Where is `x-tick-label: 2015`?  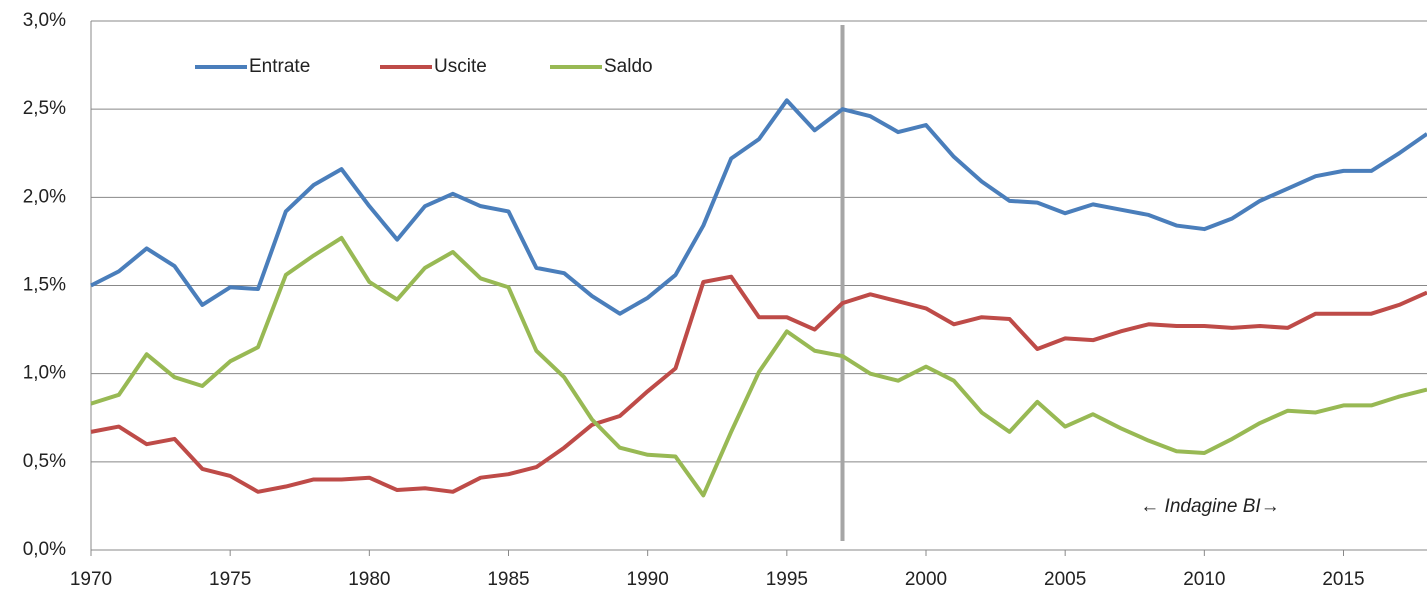
x-tick-label: 2015 is located at coordinates (1343, 579).